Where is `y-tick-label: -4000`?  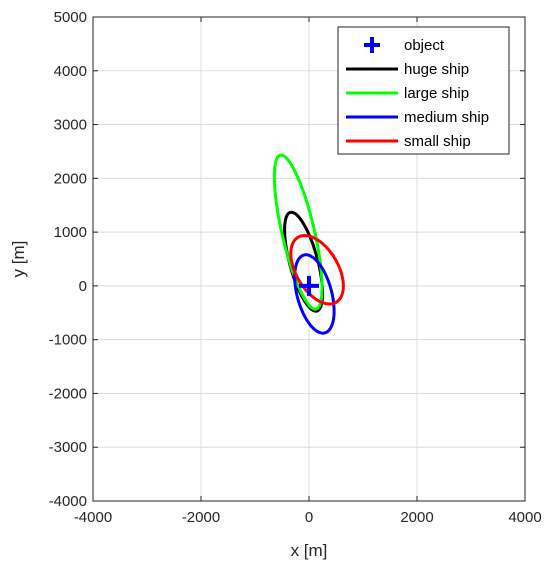 y-tick-label: -4000 is located at coordinates (68, 501).